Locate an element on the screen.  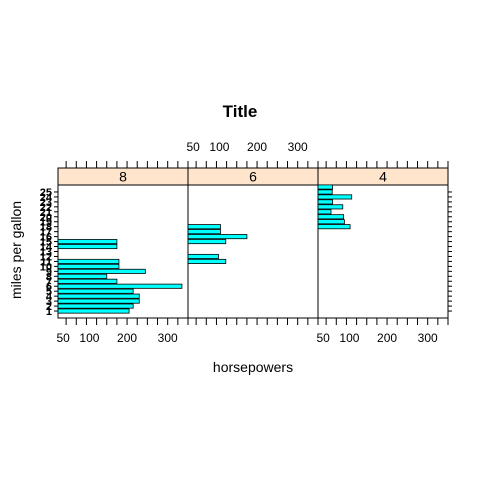
y-tick-label: 10 is located at coordinates (46, 267).